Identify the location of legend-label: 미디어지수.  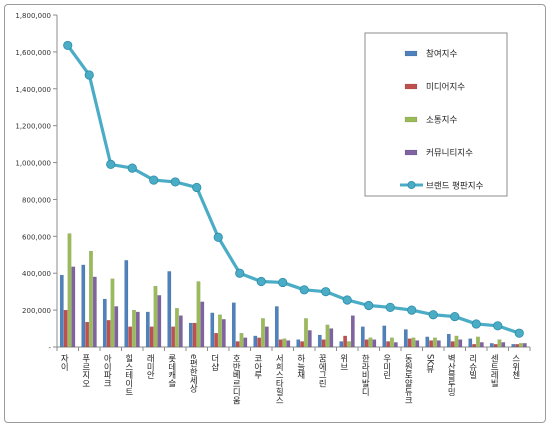
(445, 87).